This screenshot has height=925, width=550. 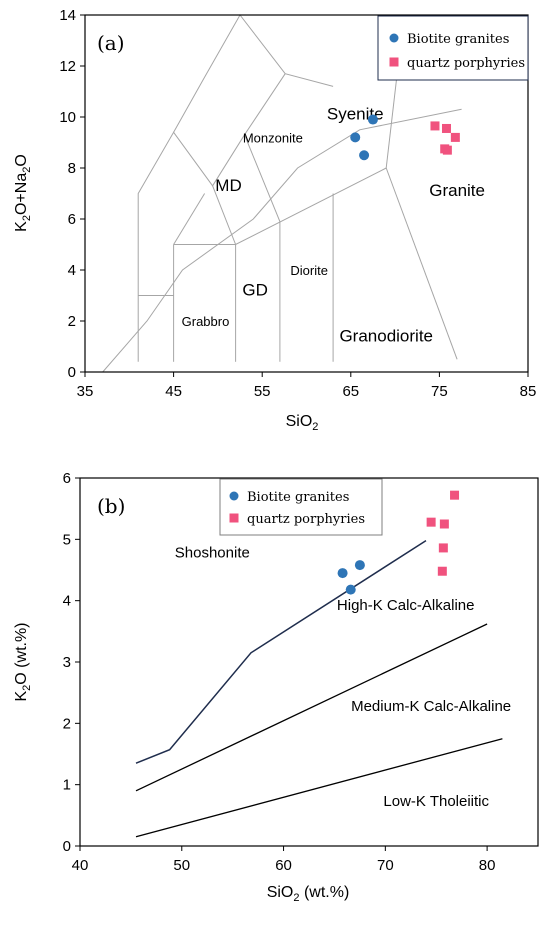 I want to click on panel-b-data-points, so click(x=398, y=542).